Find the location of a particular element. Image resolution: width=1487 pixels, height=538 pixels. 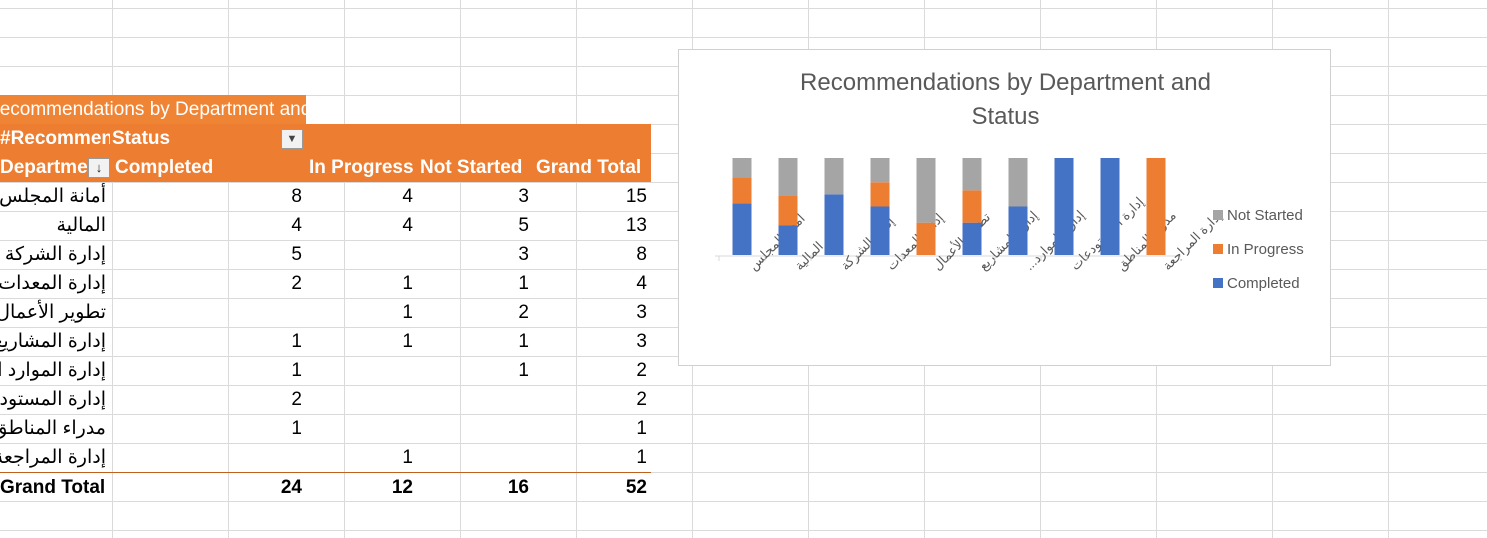

table-row: إدارة الشركة 5 3 8 is located at coordinates (325, 254).